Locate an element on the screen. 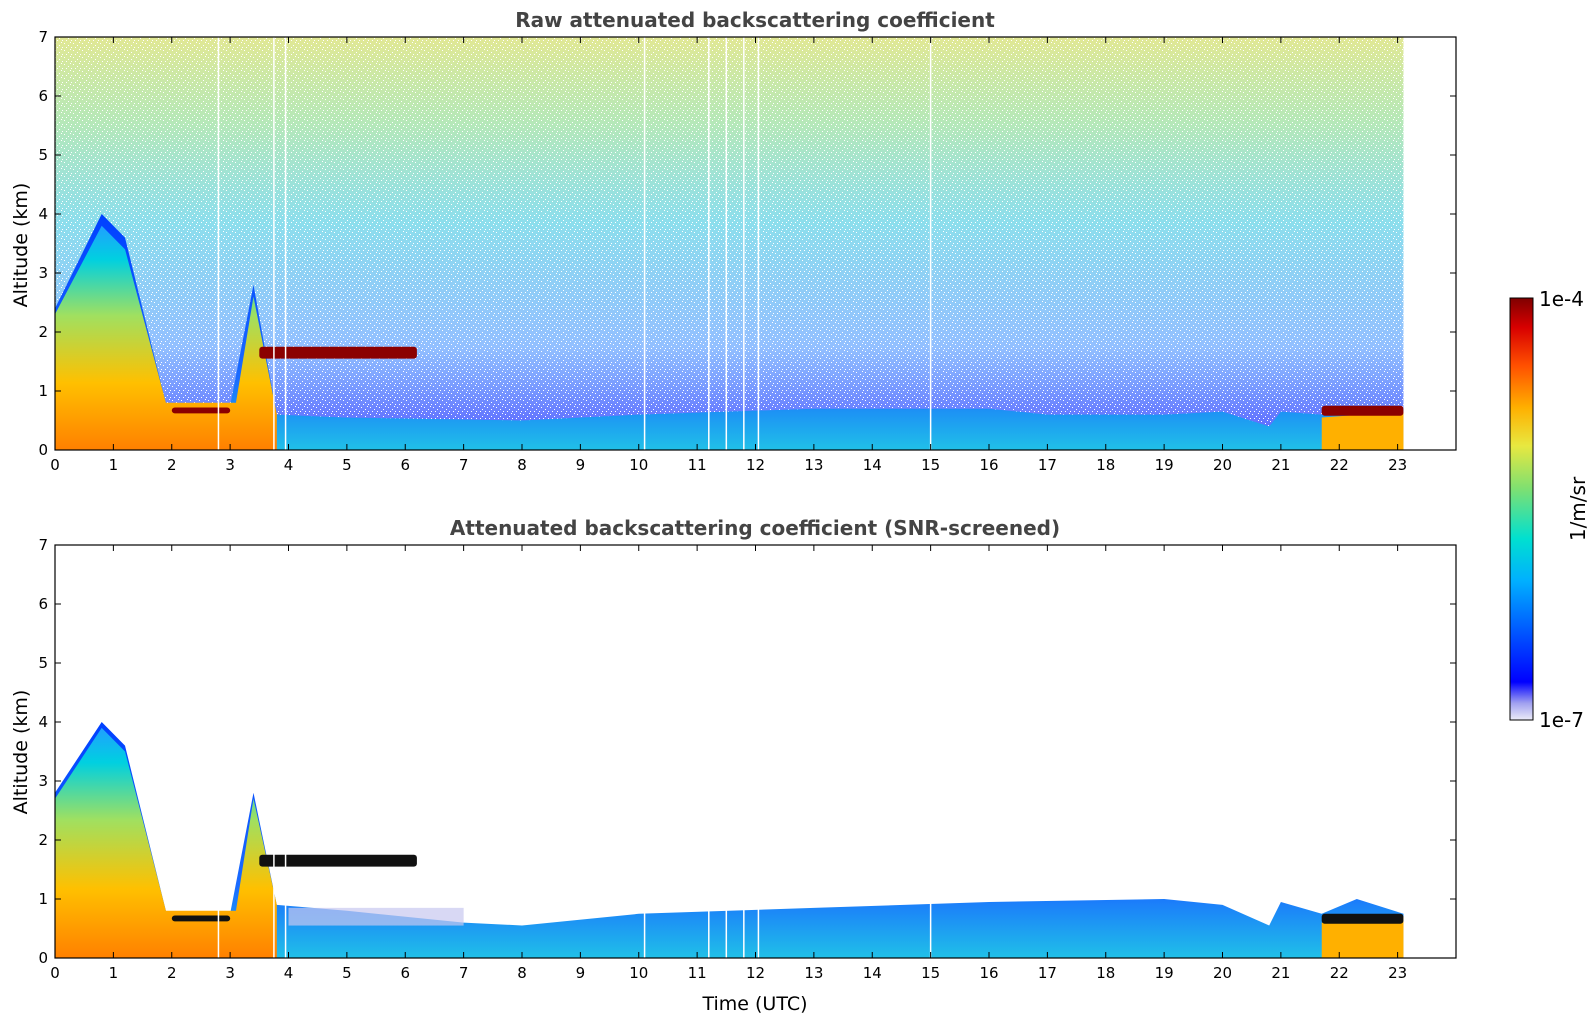  colorbar-max-label: 1e-4 is located at coordinates (1561, 299).